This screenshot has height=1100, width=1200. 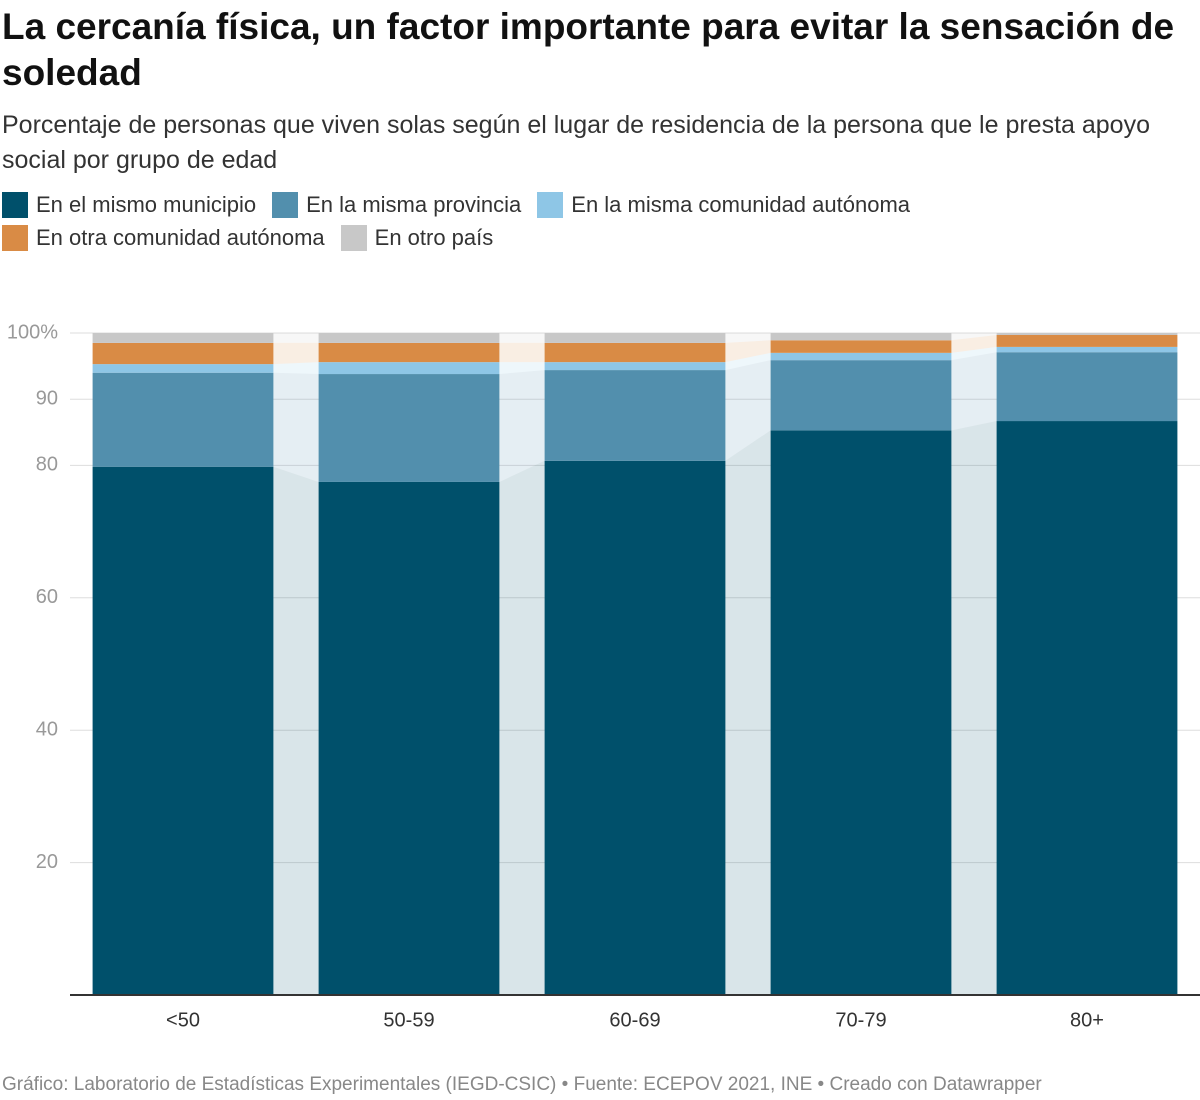 What do you see at coordinates (180, 237) in the screenshot?
I see `legend-label: En otra comunidad autónoma` at bounding box center [180, 237].